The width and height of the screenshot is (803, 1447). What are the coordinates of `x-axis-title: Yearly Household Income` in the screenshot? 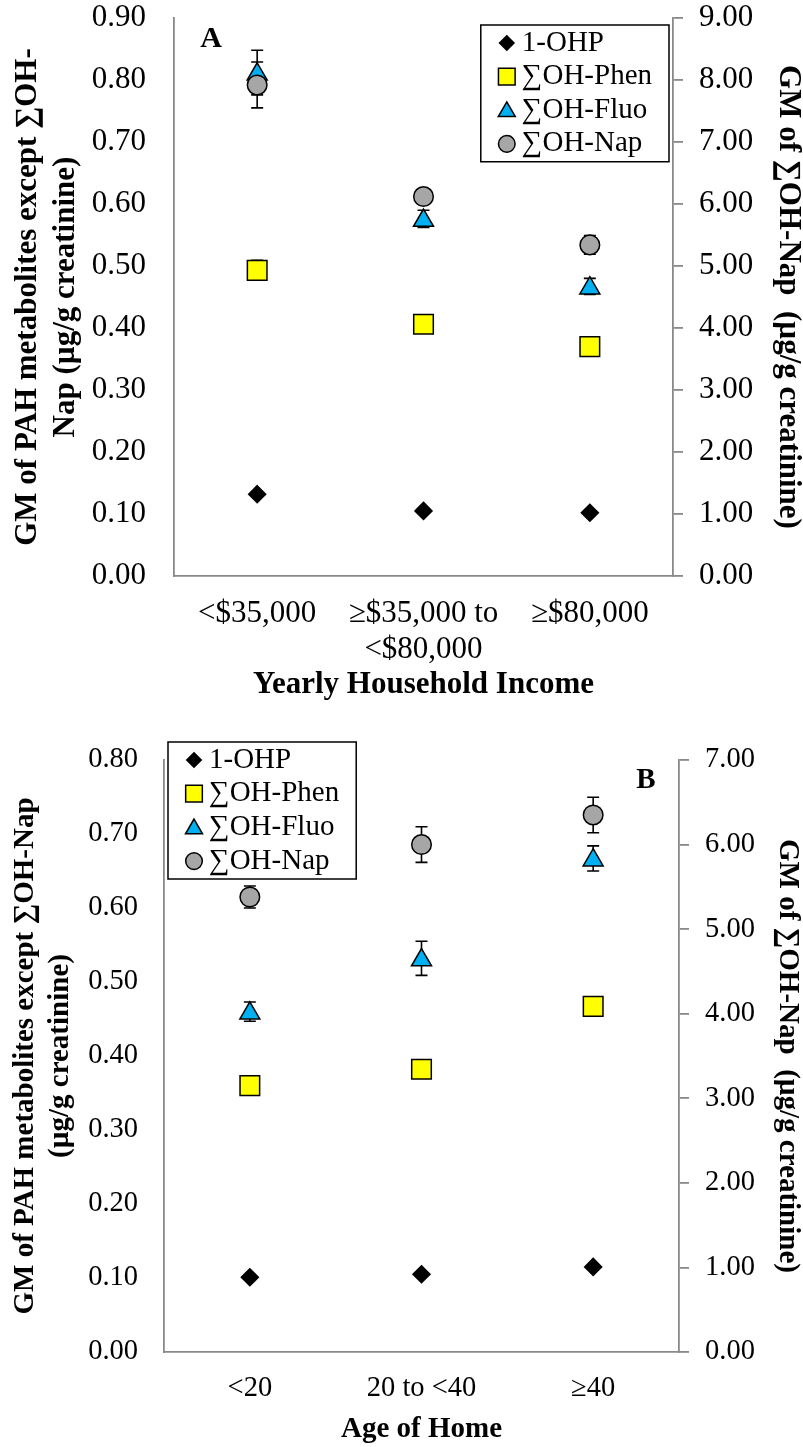 It's located at (423, 683).